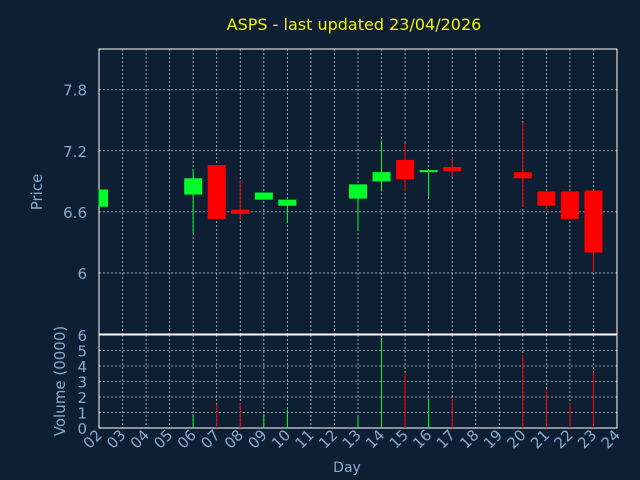 Image resolution: width=640 pixels, height=480 pixels. I want to click on volume-tick-label: 0, so click(82, 429).